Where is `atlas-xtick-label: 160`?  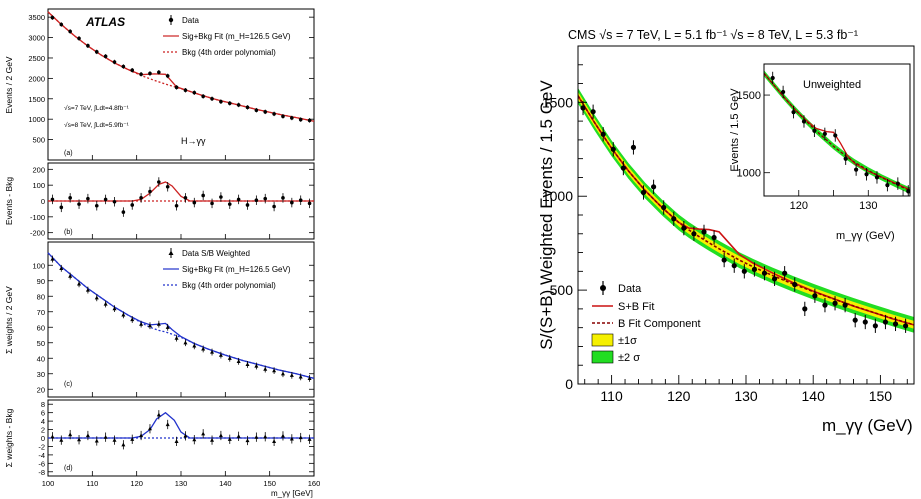 atlas-xtick-label: 160 is located at coordinates (314, 483).